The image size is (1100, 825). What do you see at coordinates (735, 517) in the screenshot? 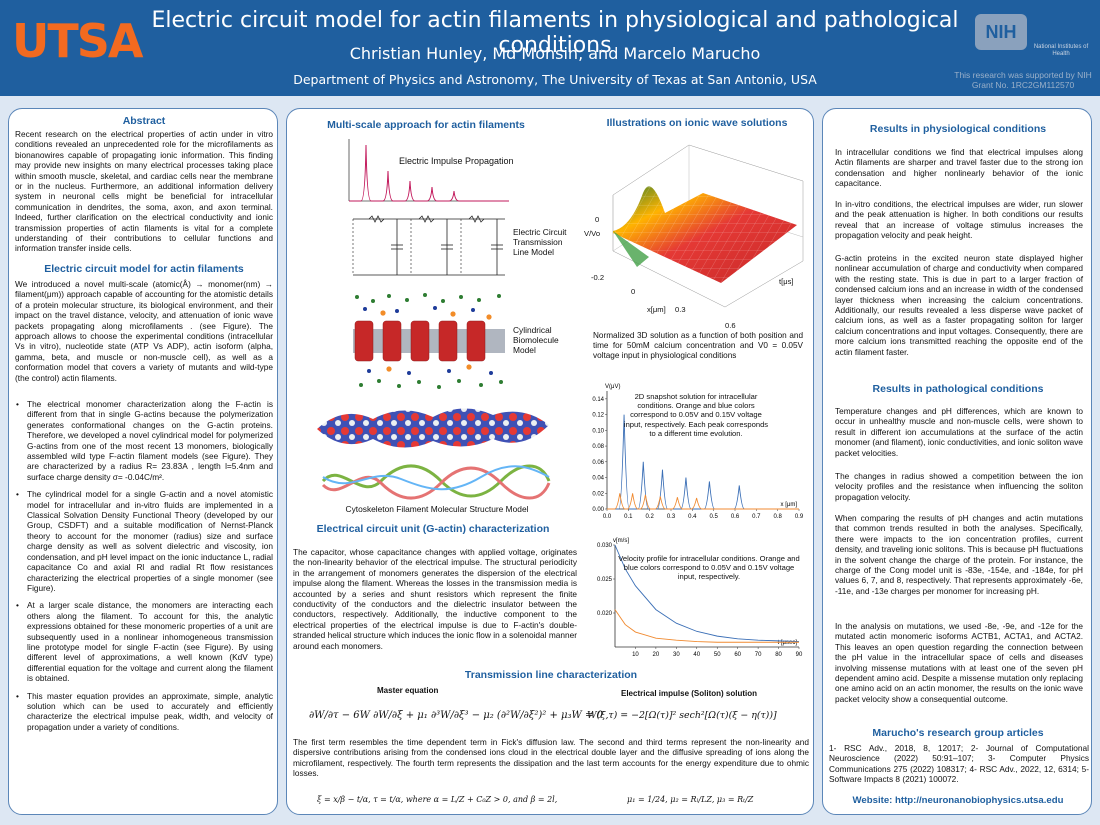
I see `x-tick-label: 0.6` at bounding box center [735, 517].